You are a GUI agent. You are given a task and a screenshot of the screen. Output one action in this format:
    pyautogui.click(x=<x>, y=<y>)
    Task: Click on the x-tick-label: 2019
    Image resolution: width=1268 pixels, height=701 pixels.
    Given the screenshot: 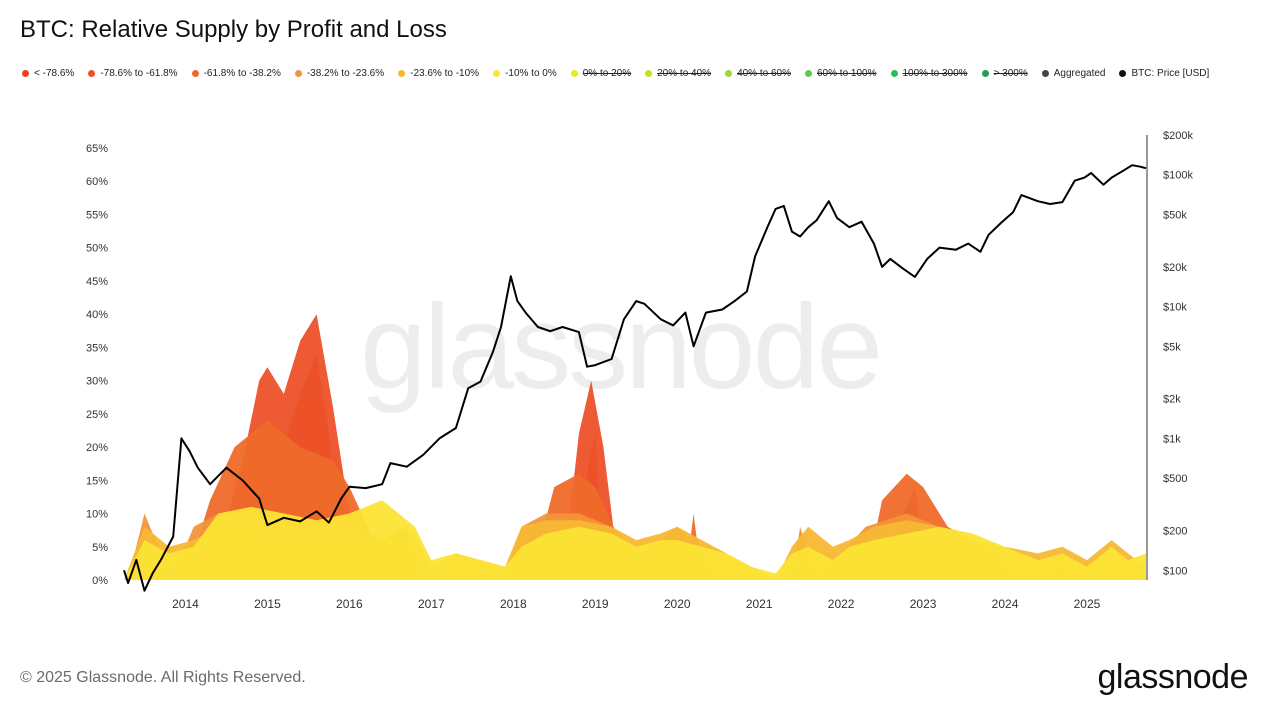 What is the action you would take?
    pyautogui.click(x=595, y=604)
    